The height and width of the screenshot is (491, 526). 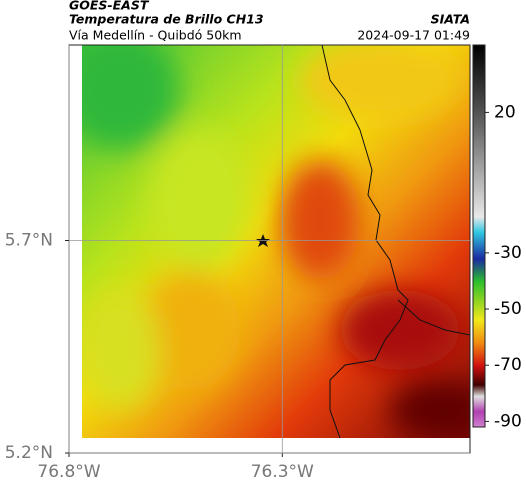 What do you see at coordinates (505, 112) in the screenshot?
I see `colorbar-tick-label: 20` at bounding box center [505, 112].